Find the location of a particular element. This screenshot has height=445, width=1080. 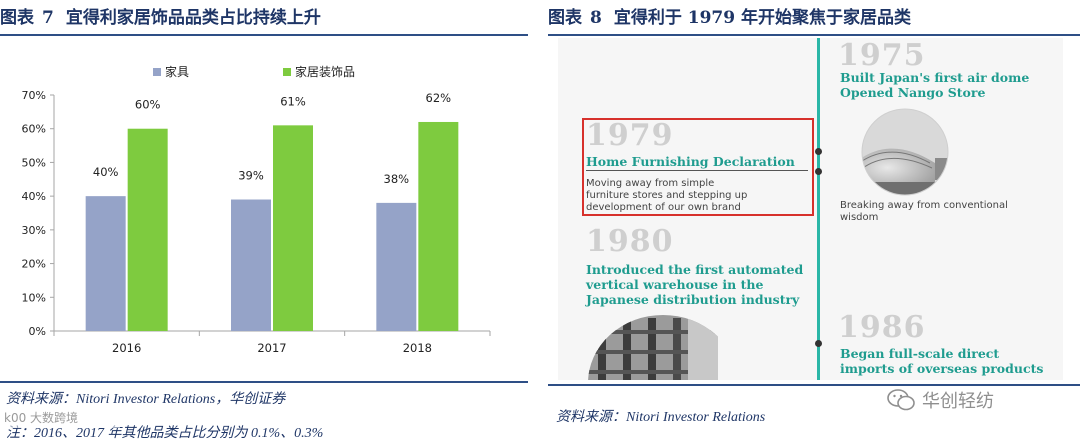

legend-swatch-home-decor is located at coordinates (287, 72).